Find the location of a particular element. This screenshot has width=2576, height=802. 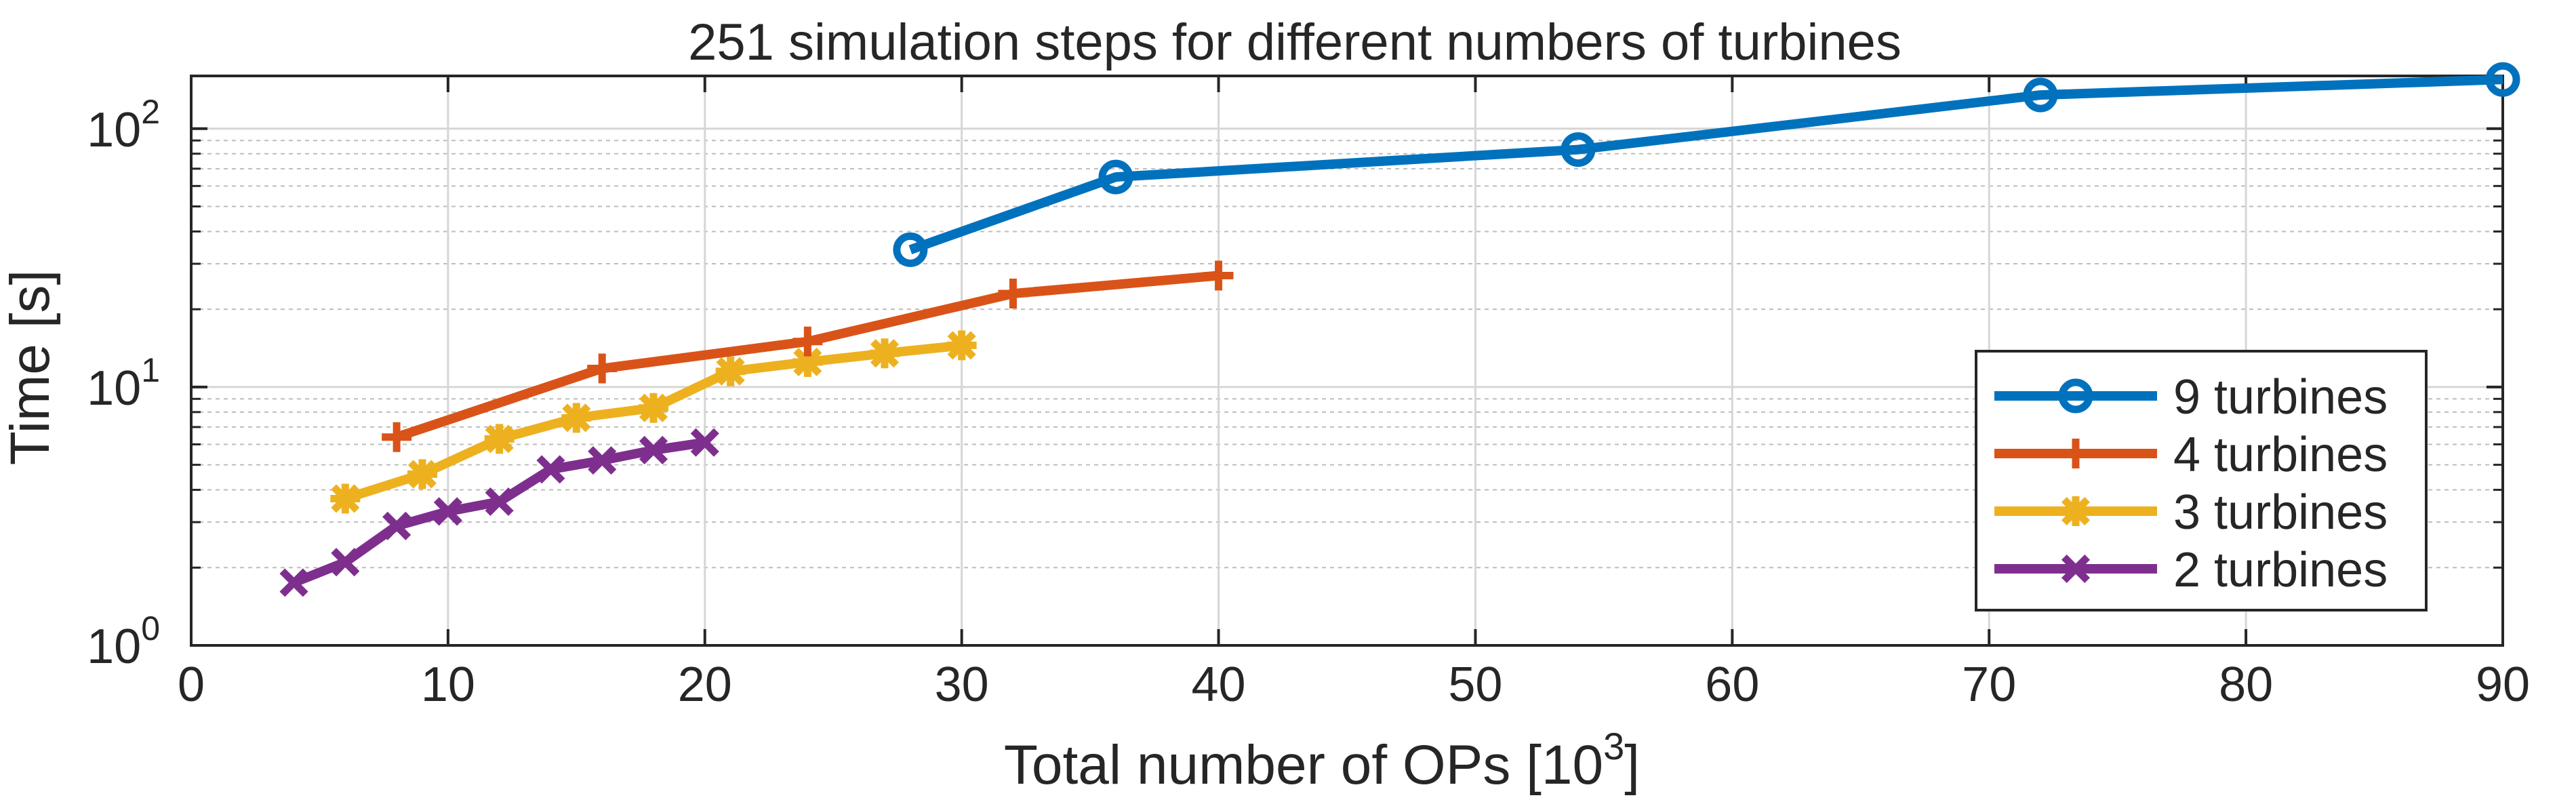

legend-entry: 2 turbines is located at coordinates (2191, 570).